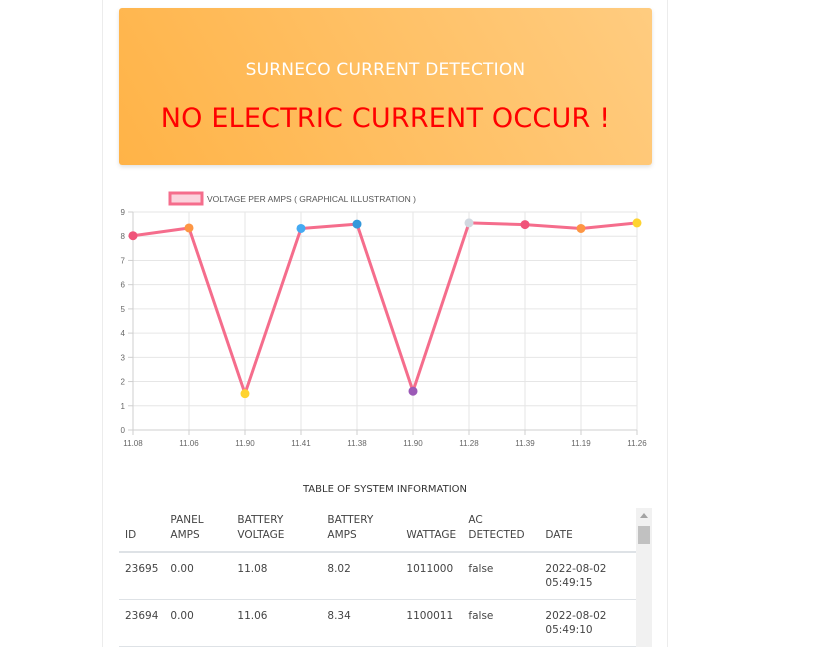 The height and width of the screenshot is (647, 825). Describe the element at coordinates (123, 382) in the screenshot. I see `y-tick-label: 2` at that location.